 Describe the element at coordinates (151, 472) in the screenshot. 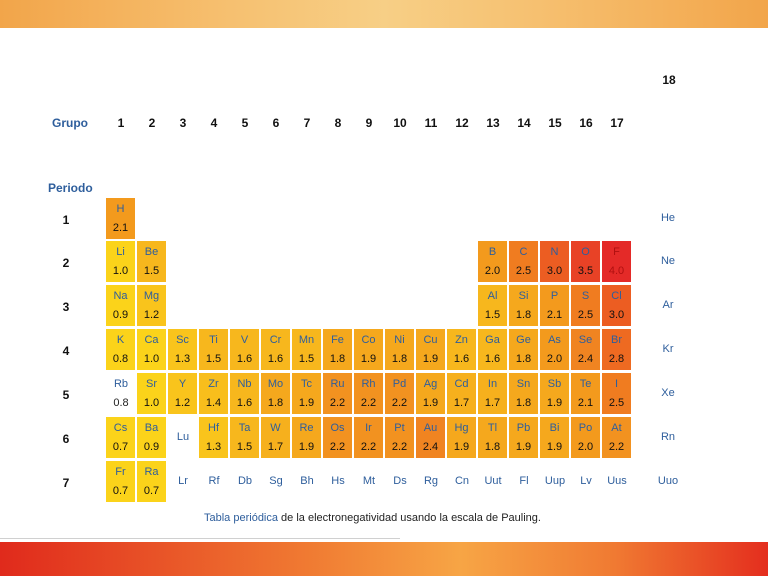

I see `element-symbol: Ra` at that location.